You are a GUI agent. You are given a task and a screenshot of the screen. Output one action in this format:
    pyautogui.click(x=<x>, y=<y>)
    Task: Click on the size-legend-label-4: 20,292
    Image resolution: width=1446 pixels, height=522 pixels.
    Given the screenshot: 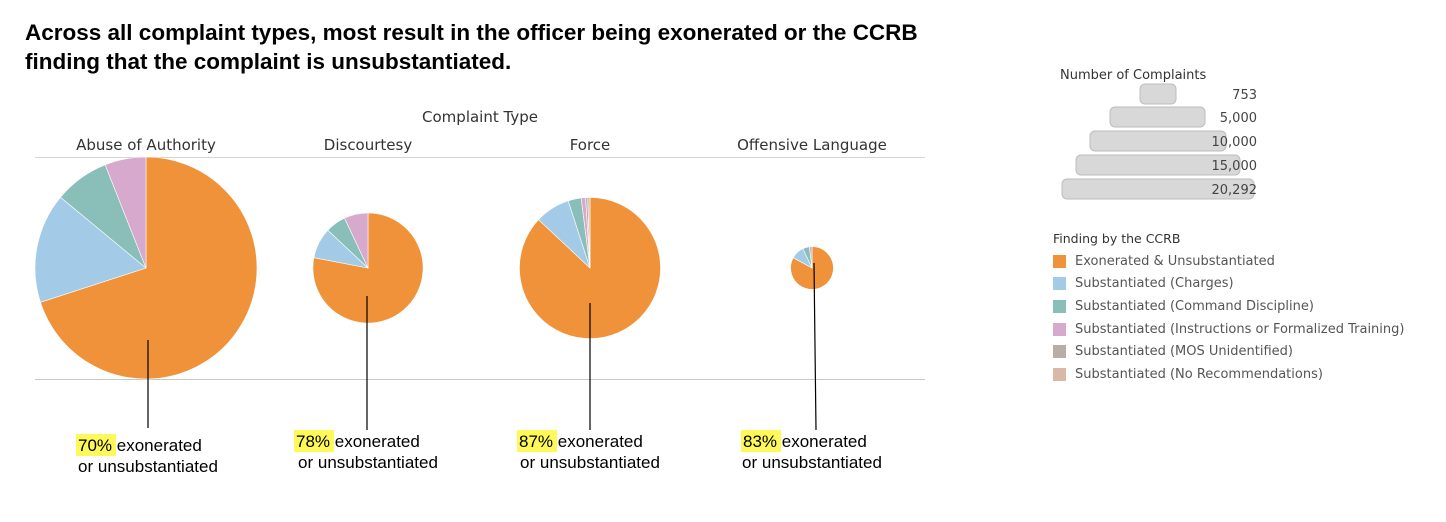 What is the action you would take?
    pyautogui.click(x=1235, y=190)
    